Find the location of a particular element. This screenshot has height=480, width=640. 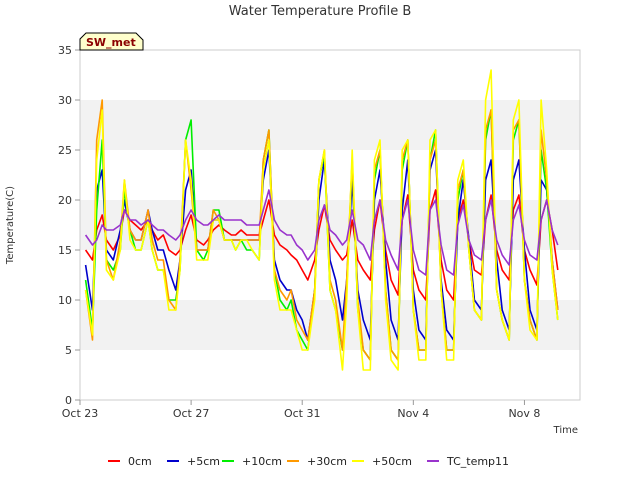

legend-label: TC_temp11 is located at coordinates (477, 461).